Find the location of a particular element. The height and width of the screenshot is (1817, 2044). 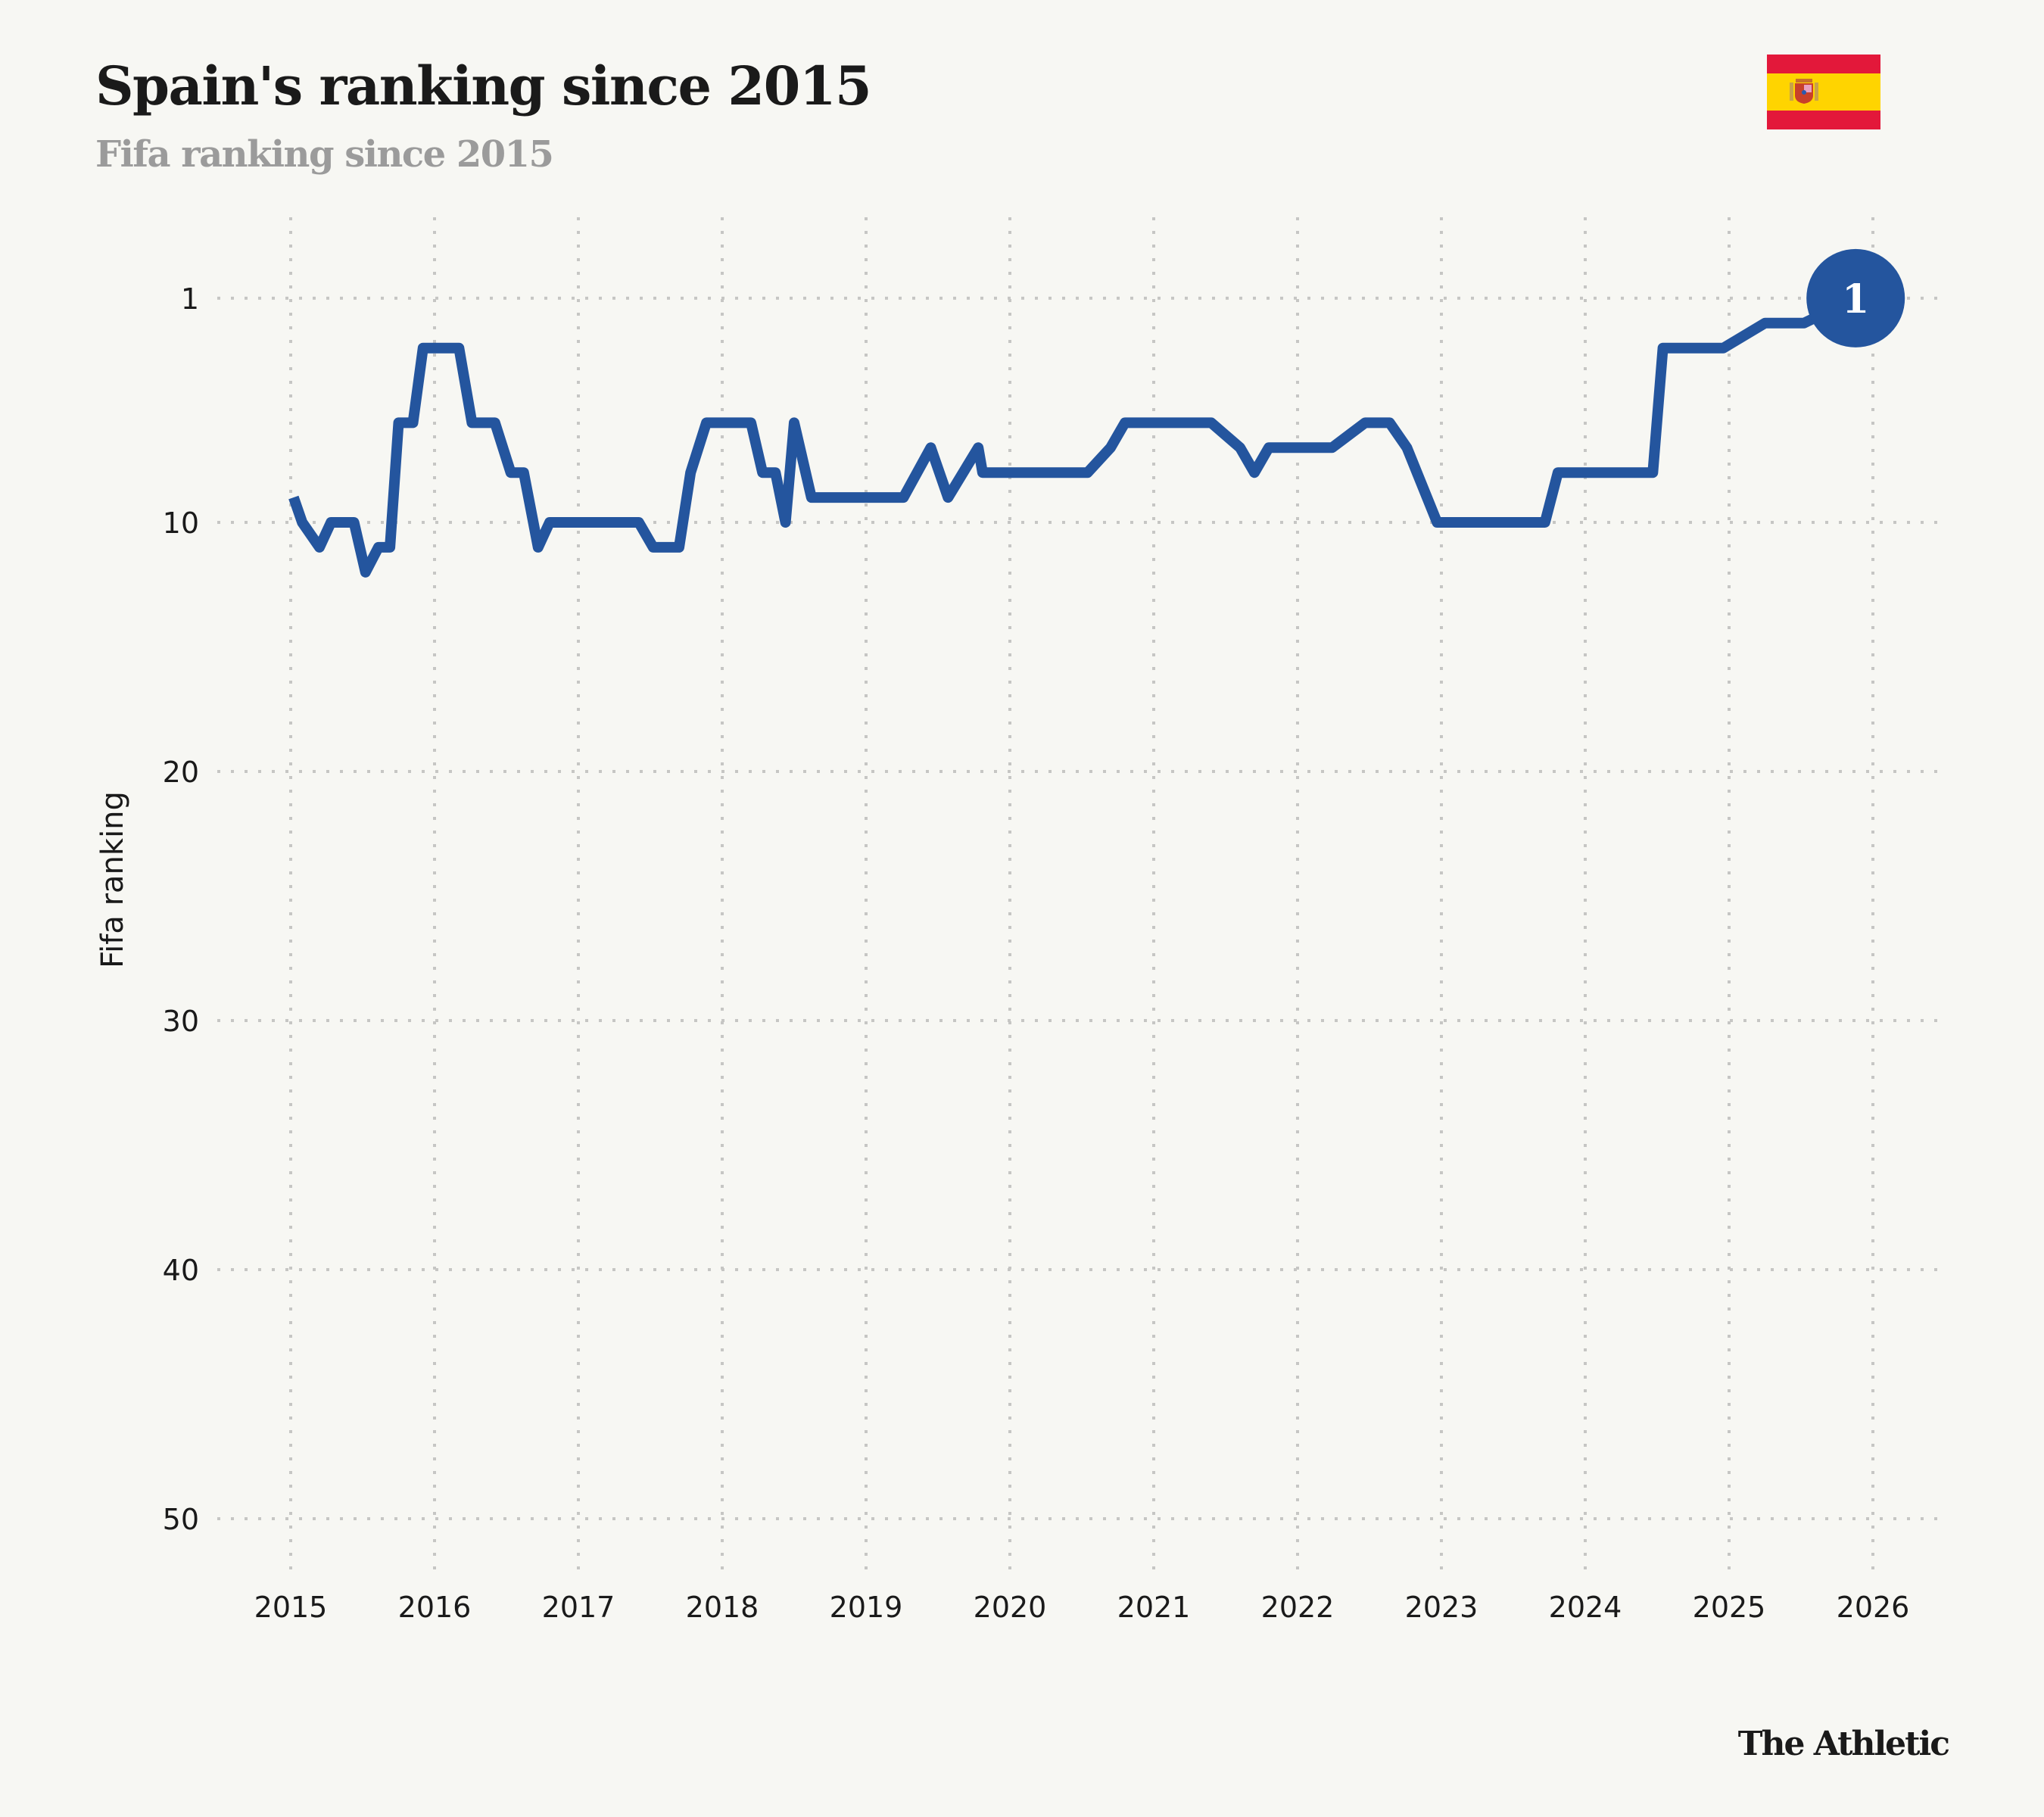

x-tick-label: 2015 is located at coordinates (291, 1607).